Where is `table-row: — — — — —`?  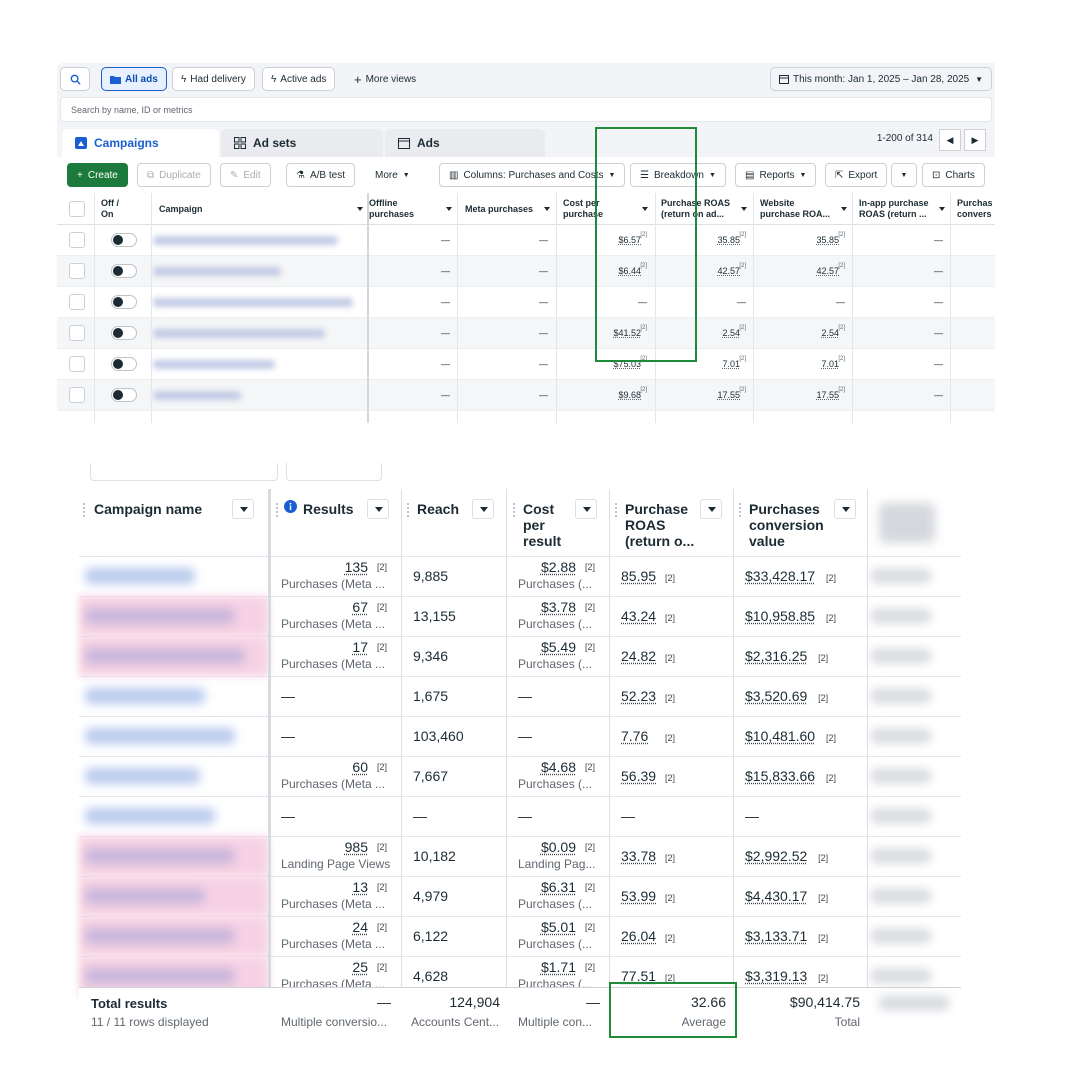
table-row: — — — — — is located at coordinates (516, 816).